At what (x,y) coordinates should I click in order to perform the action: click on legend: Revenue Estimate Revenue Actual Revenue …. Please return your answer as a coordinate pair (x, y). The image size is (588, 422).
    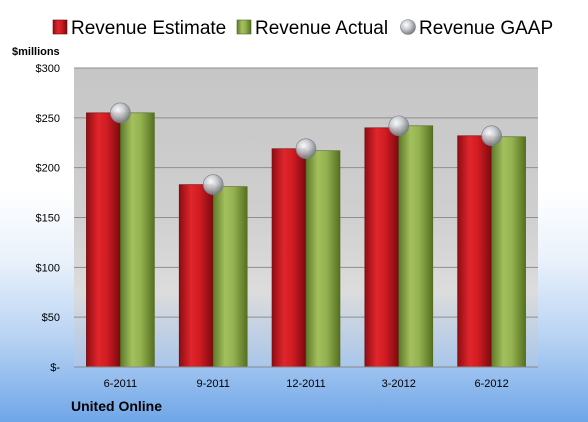
    Looking at the image, I should click on (302, 28).